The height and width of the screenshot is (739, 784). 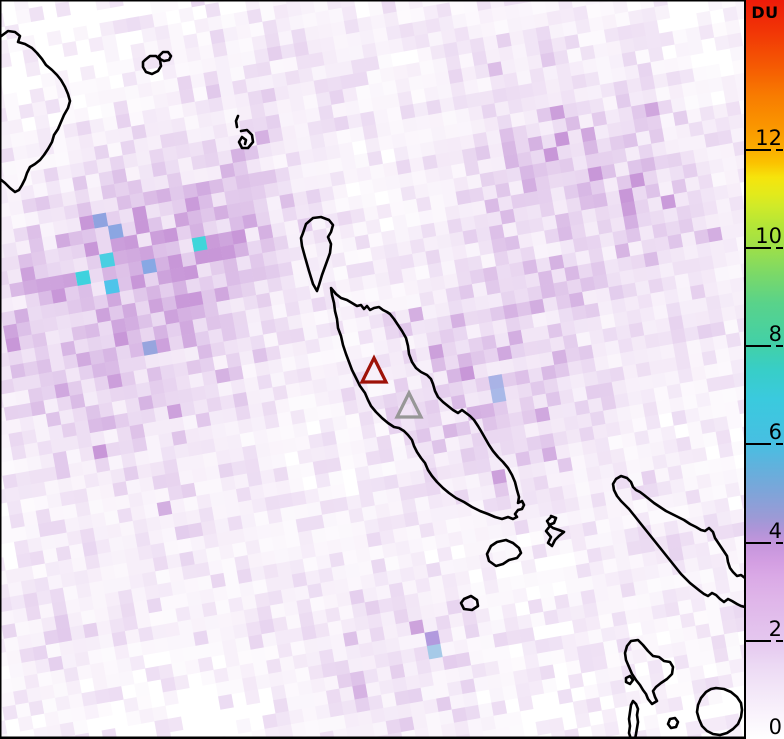 What do you see at coordinates (633, 719) in the screenshot?
I see `narrow-island-coastline` at bounding box center [633, 719].